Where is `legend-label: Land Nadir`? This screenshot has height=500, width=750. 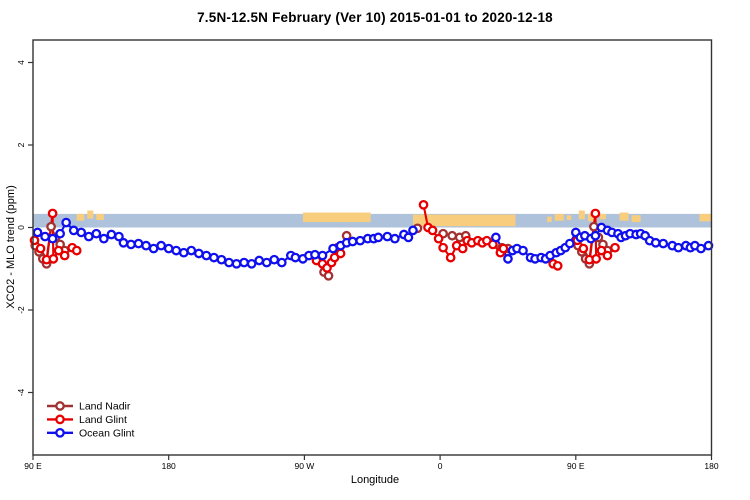
legend-label: Land Nadir is located at coordinates (105, 407).